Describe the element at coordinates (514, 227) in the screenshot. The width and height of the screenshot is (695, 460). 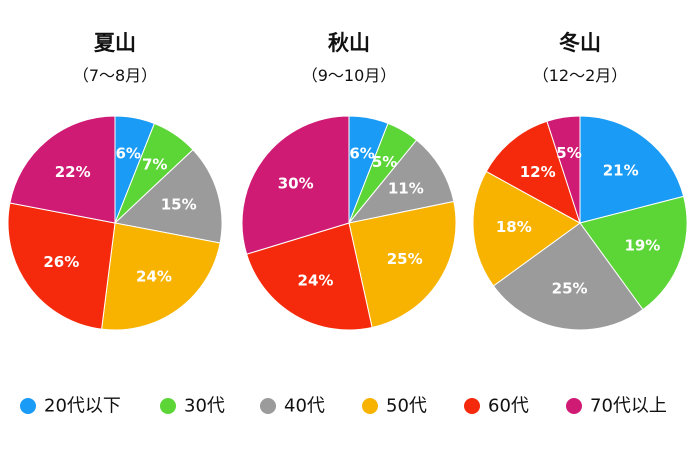
I see `slice-label: 18%` at that location.